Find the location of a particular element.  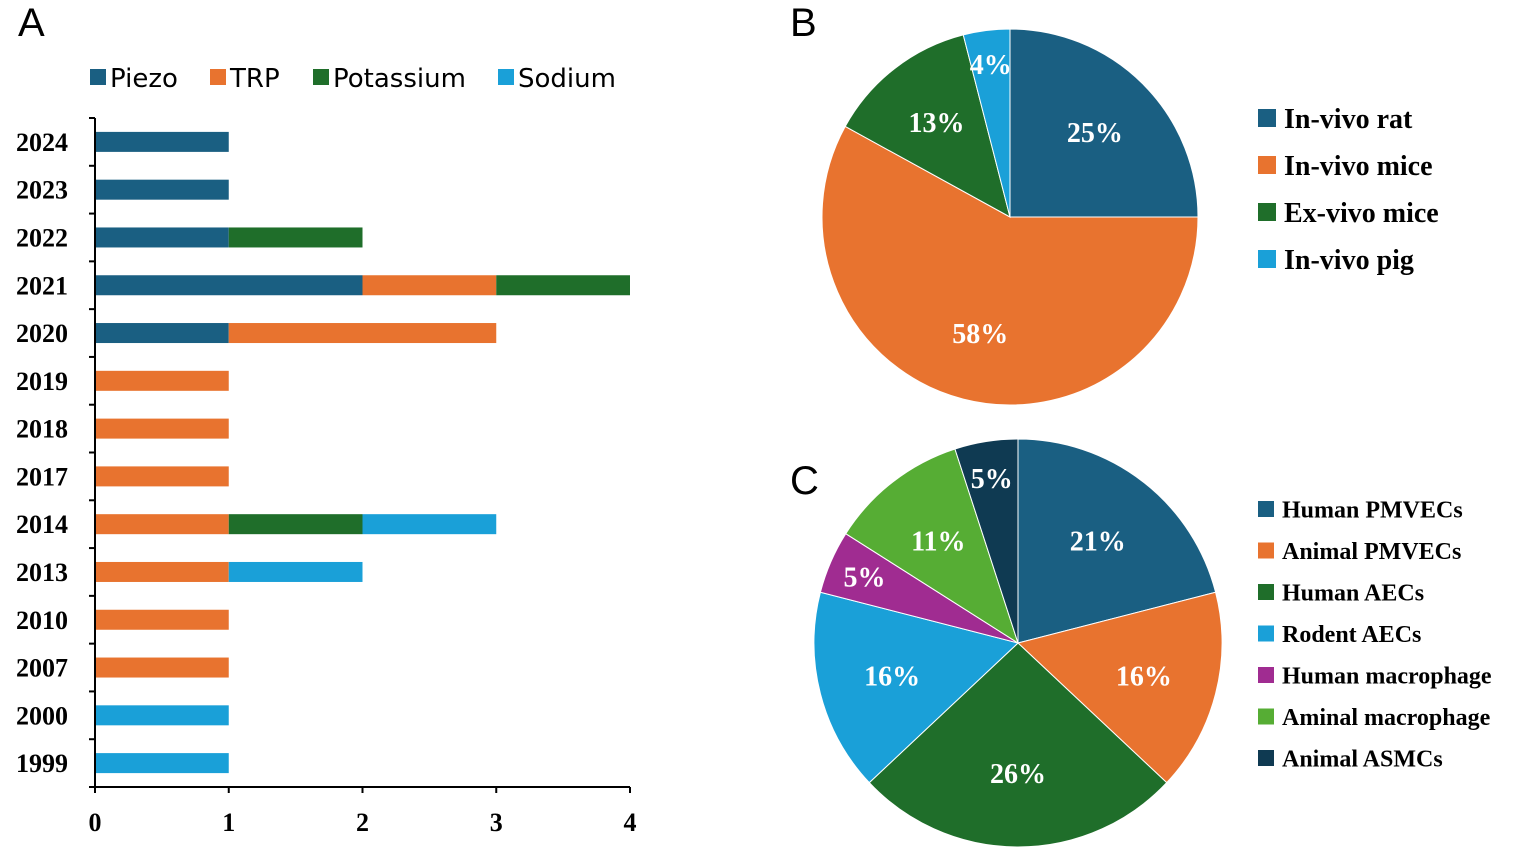

panel-letter-c: C is located at coordinates (804, 481).